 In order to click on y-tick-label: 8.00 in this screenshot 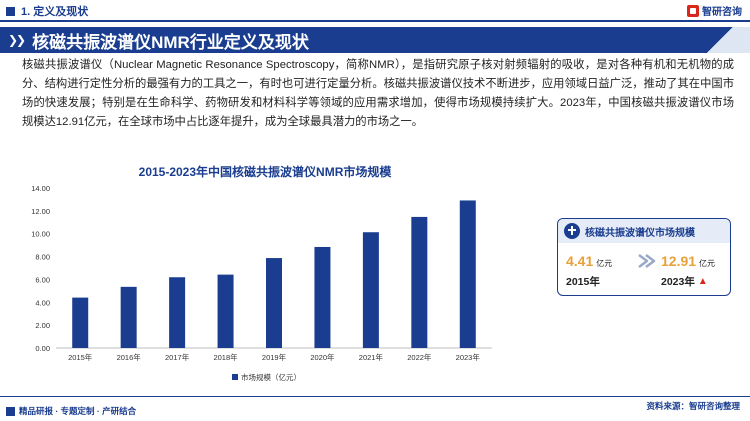, I will do `click(42, 257)`.